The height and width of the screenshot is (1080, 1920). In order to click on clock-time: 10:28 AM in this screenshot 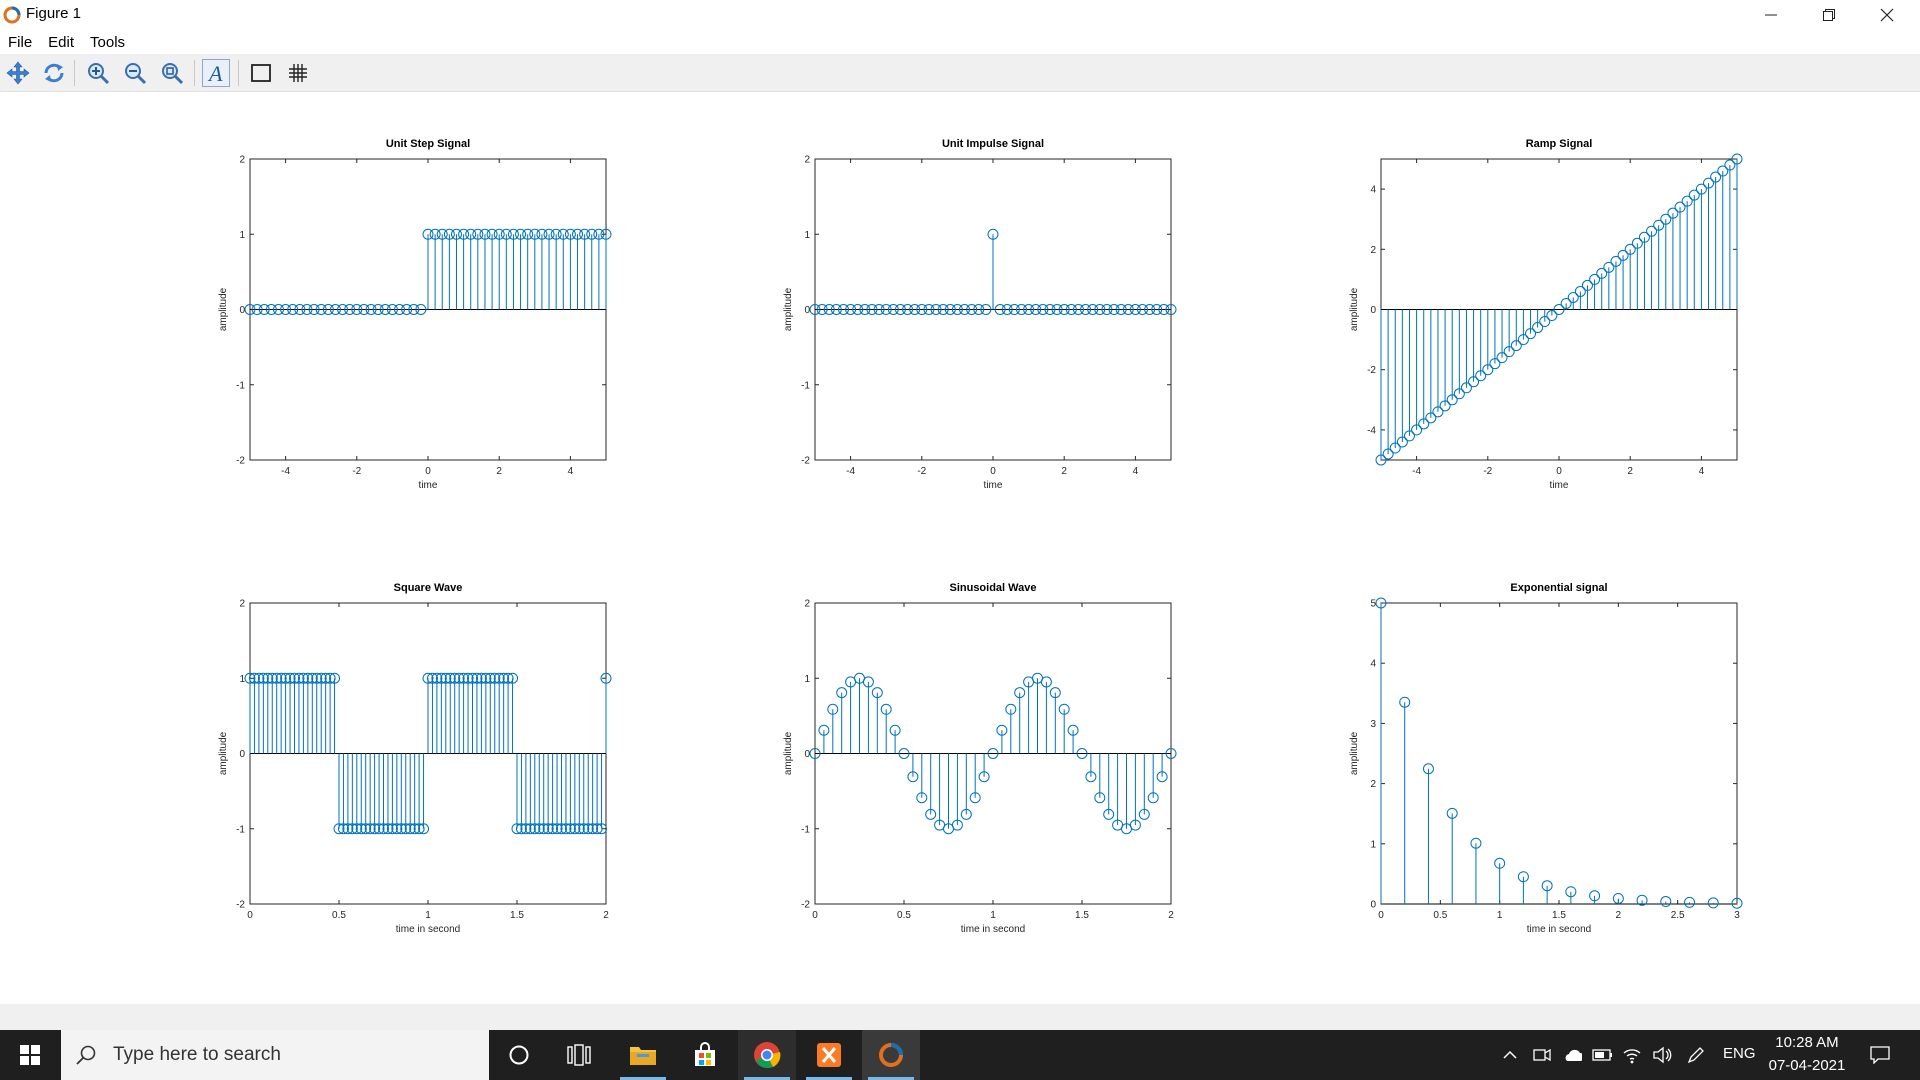, I will do `click(1807, 1042)`.